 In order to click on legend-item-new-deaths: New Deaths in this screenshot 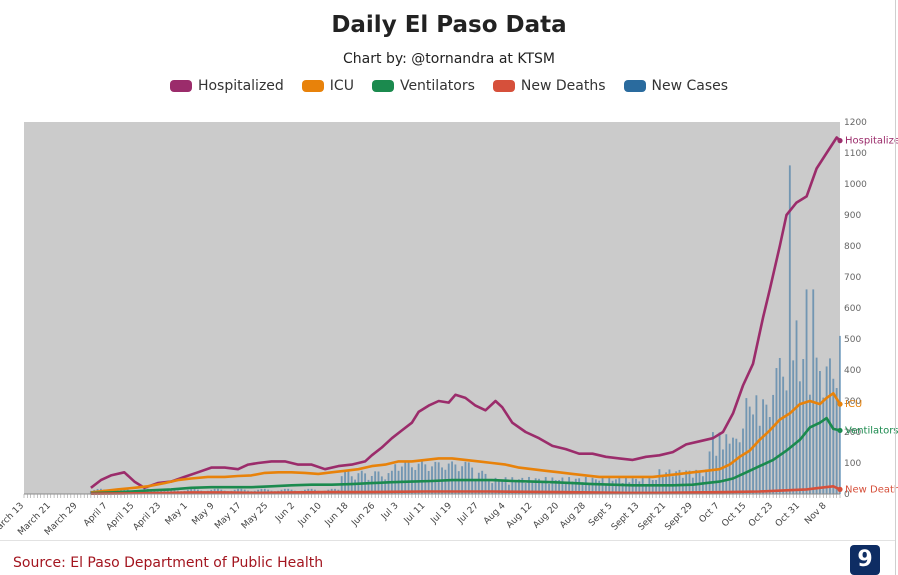, I will do `click(549, 86)`.